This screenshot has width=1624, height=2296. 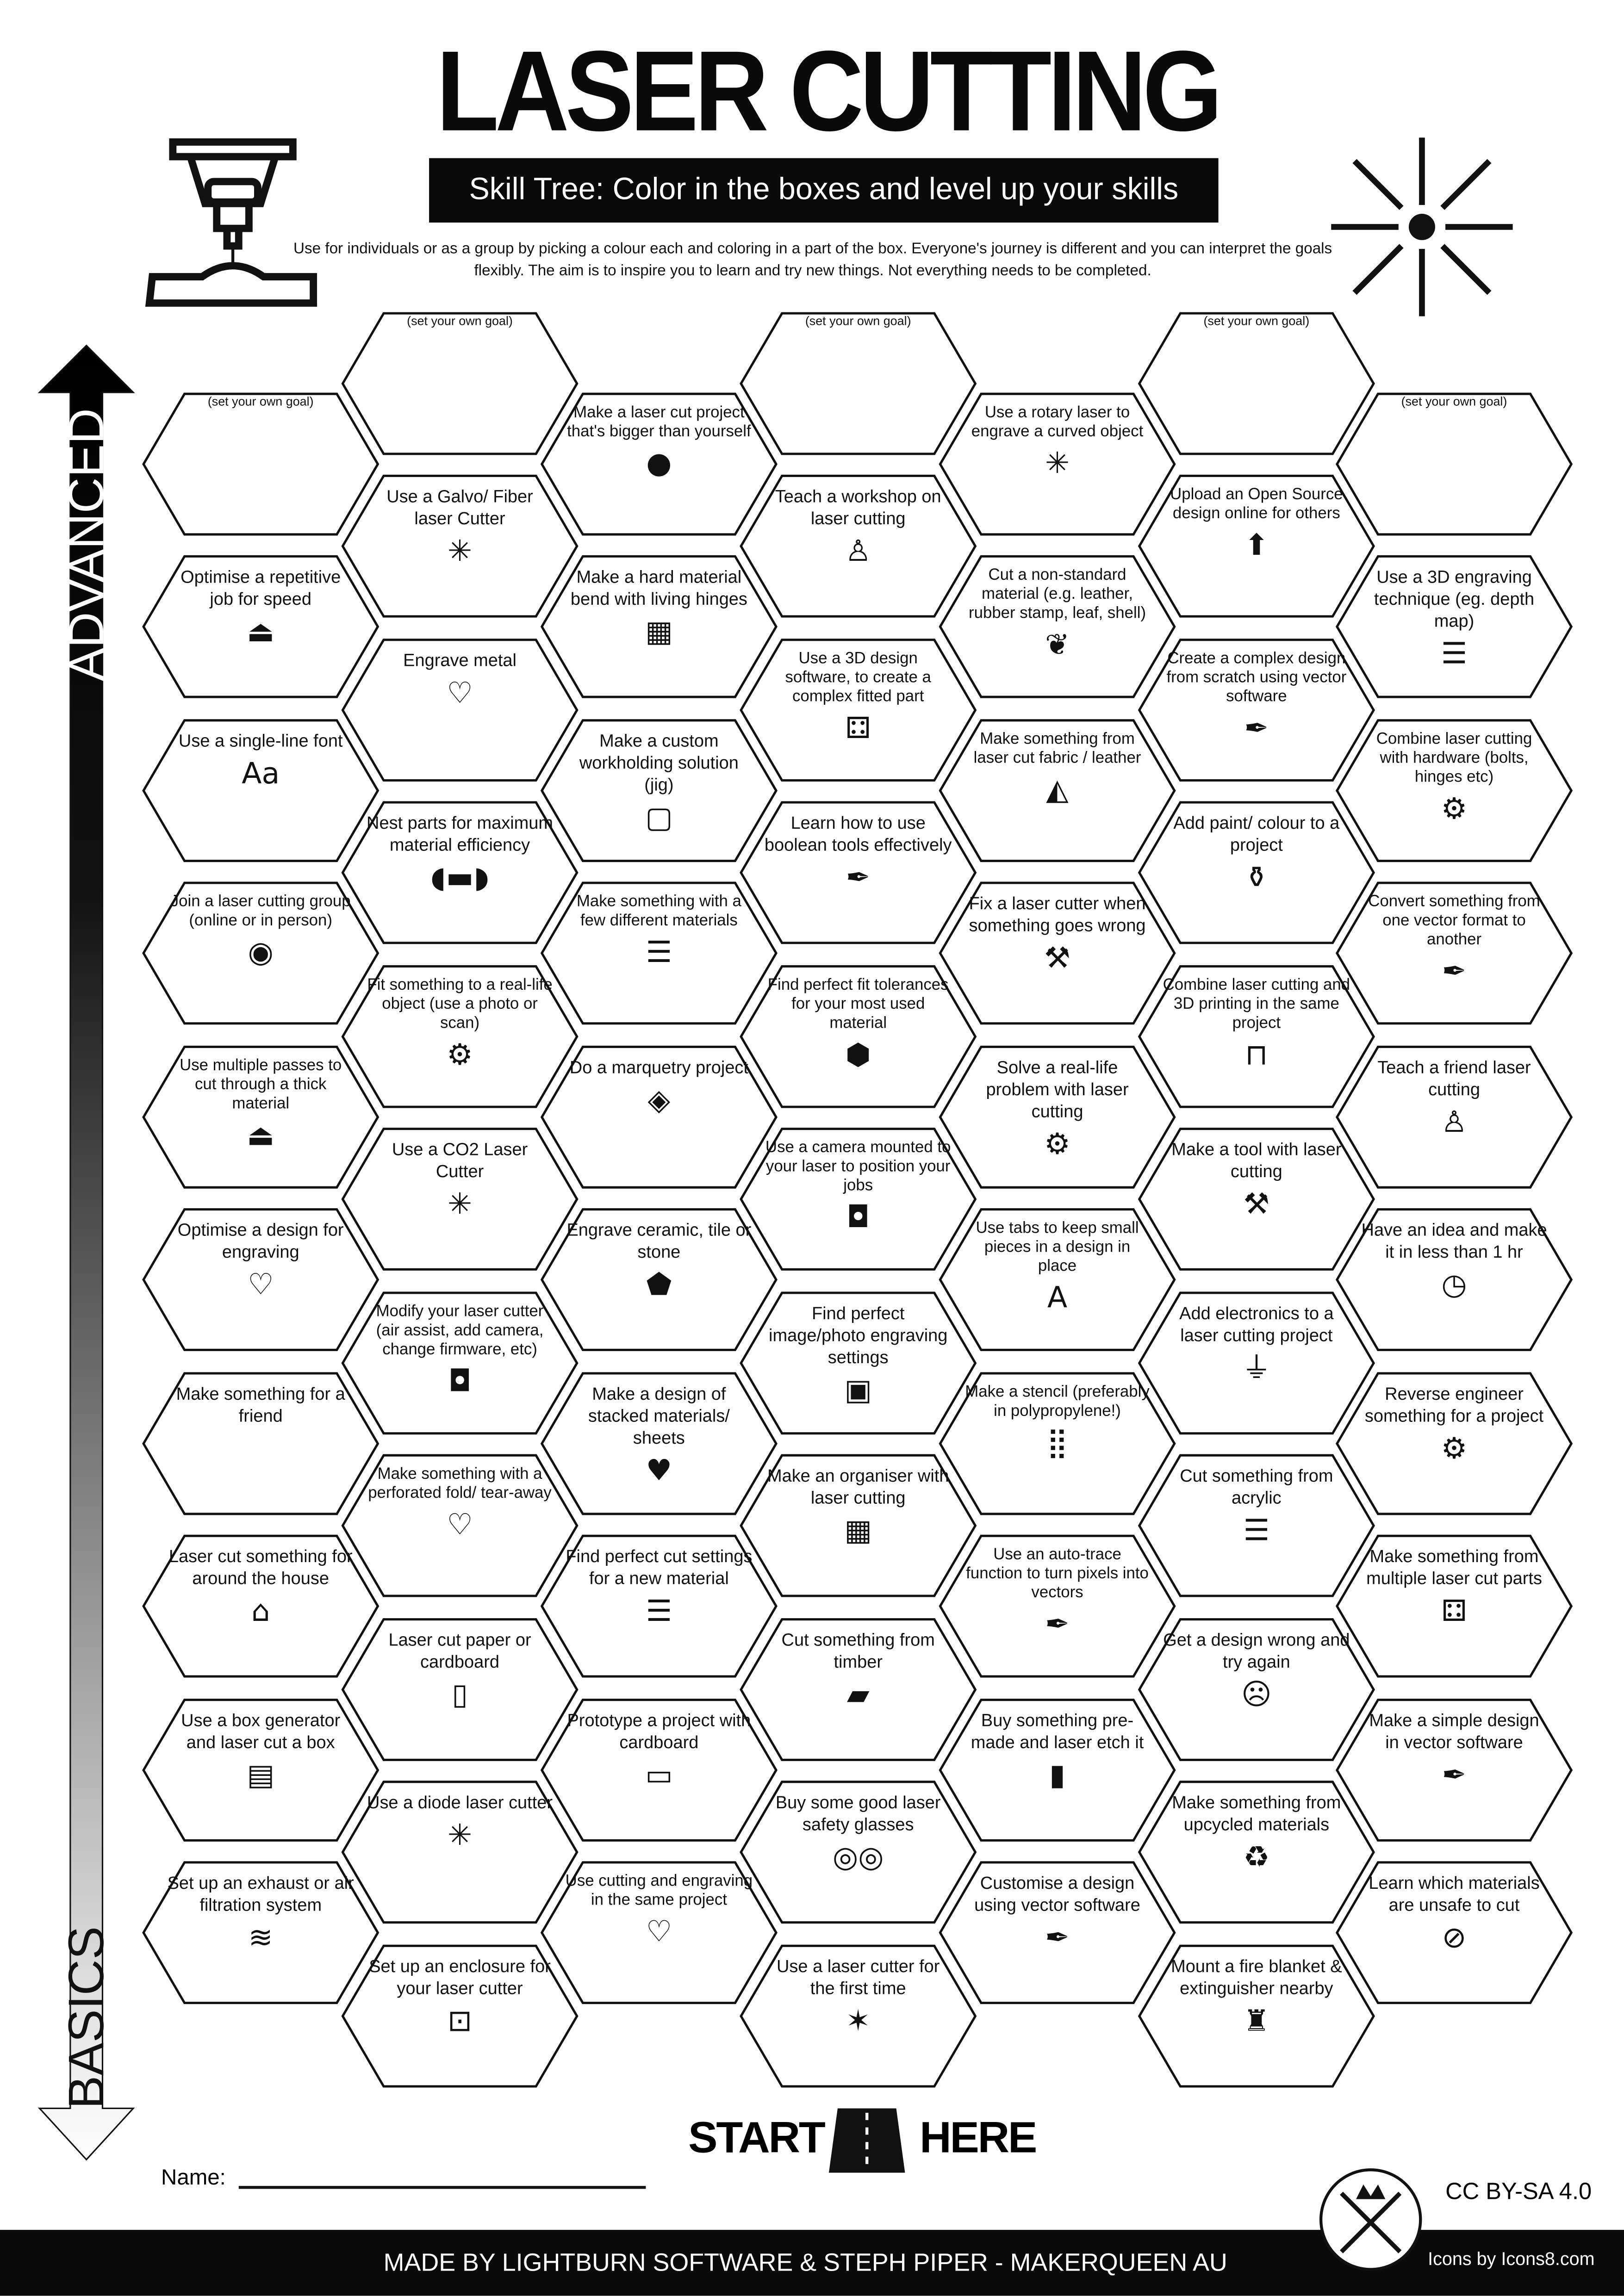 I want to click on skill-hex: Make a tool with laser cutting ⚒, so click(x=1256, y=1199).